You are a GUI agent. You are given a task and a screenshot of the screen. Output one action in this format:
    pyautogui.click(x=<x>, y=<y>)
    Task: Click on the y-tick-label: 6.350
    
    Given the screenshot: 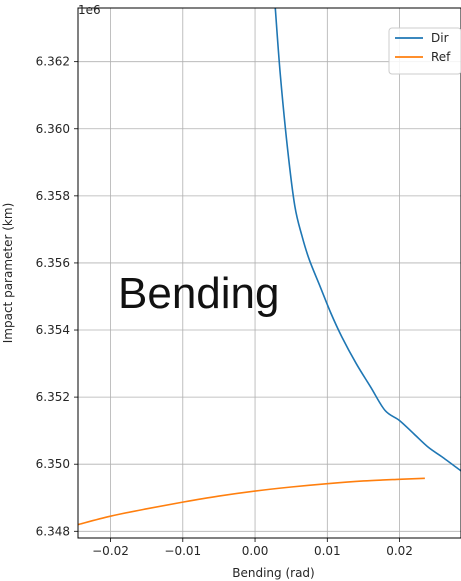 What is the action you would take?
    pyautogui.click(x=53, y=464)
    